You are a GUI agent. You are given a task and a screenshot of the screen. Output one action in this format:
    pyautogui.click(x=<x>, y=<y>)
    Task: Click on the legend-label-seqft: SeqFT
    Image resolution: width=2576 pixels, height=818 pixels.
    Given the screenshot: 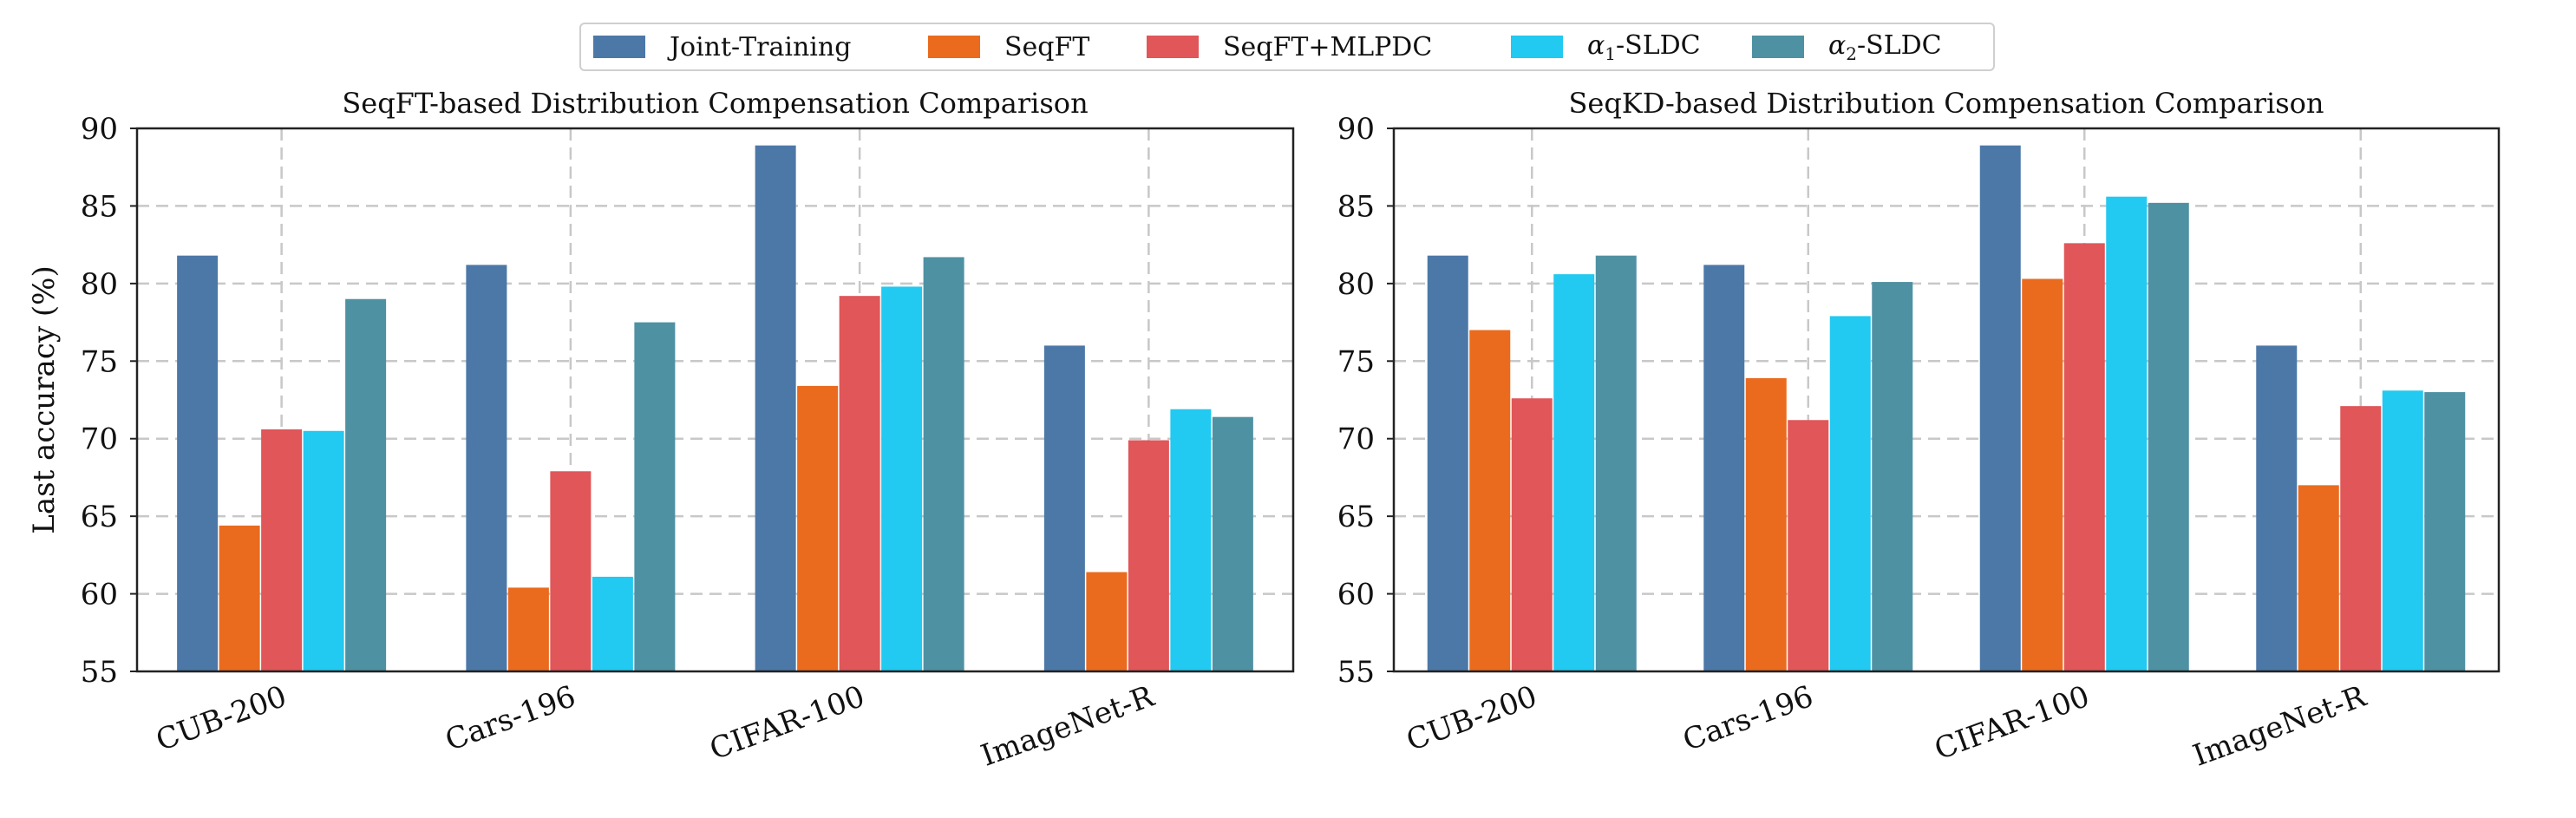 What is the action you would take?
    pyautogui.click(x=1047, y=46)
    